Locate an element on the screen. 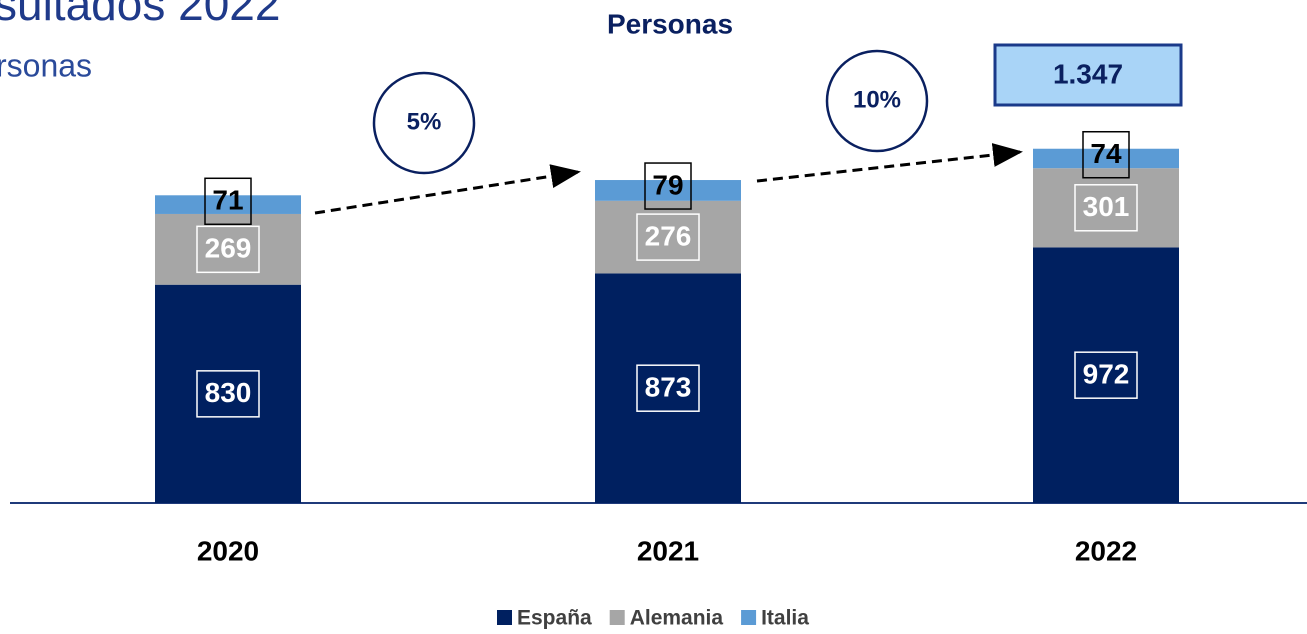  value-label: 830 is located at coordinates (228, 392).